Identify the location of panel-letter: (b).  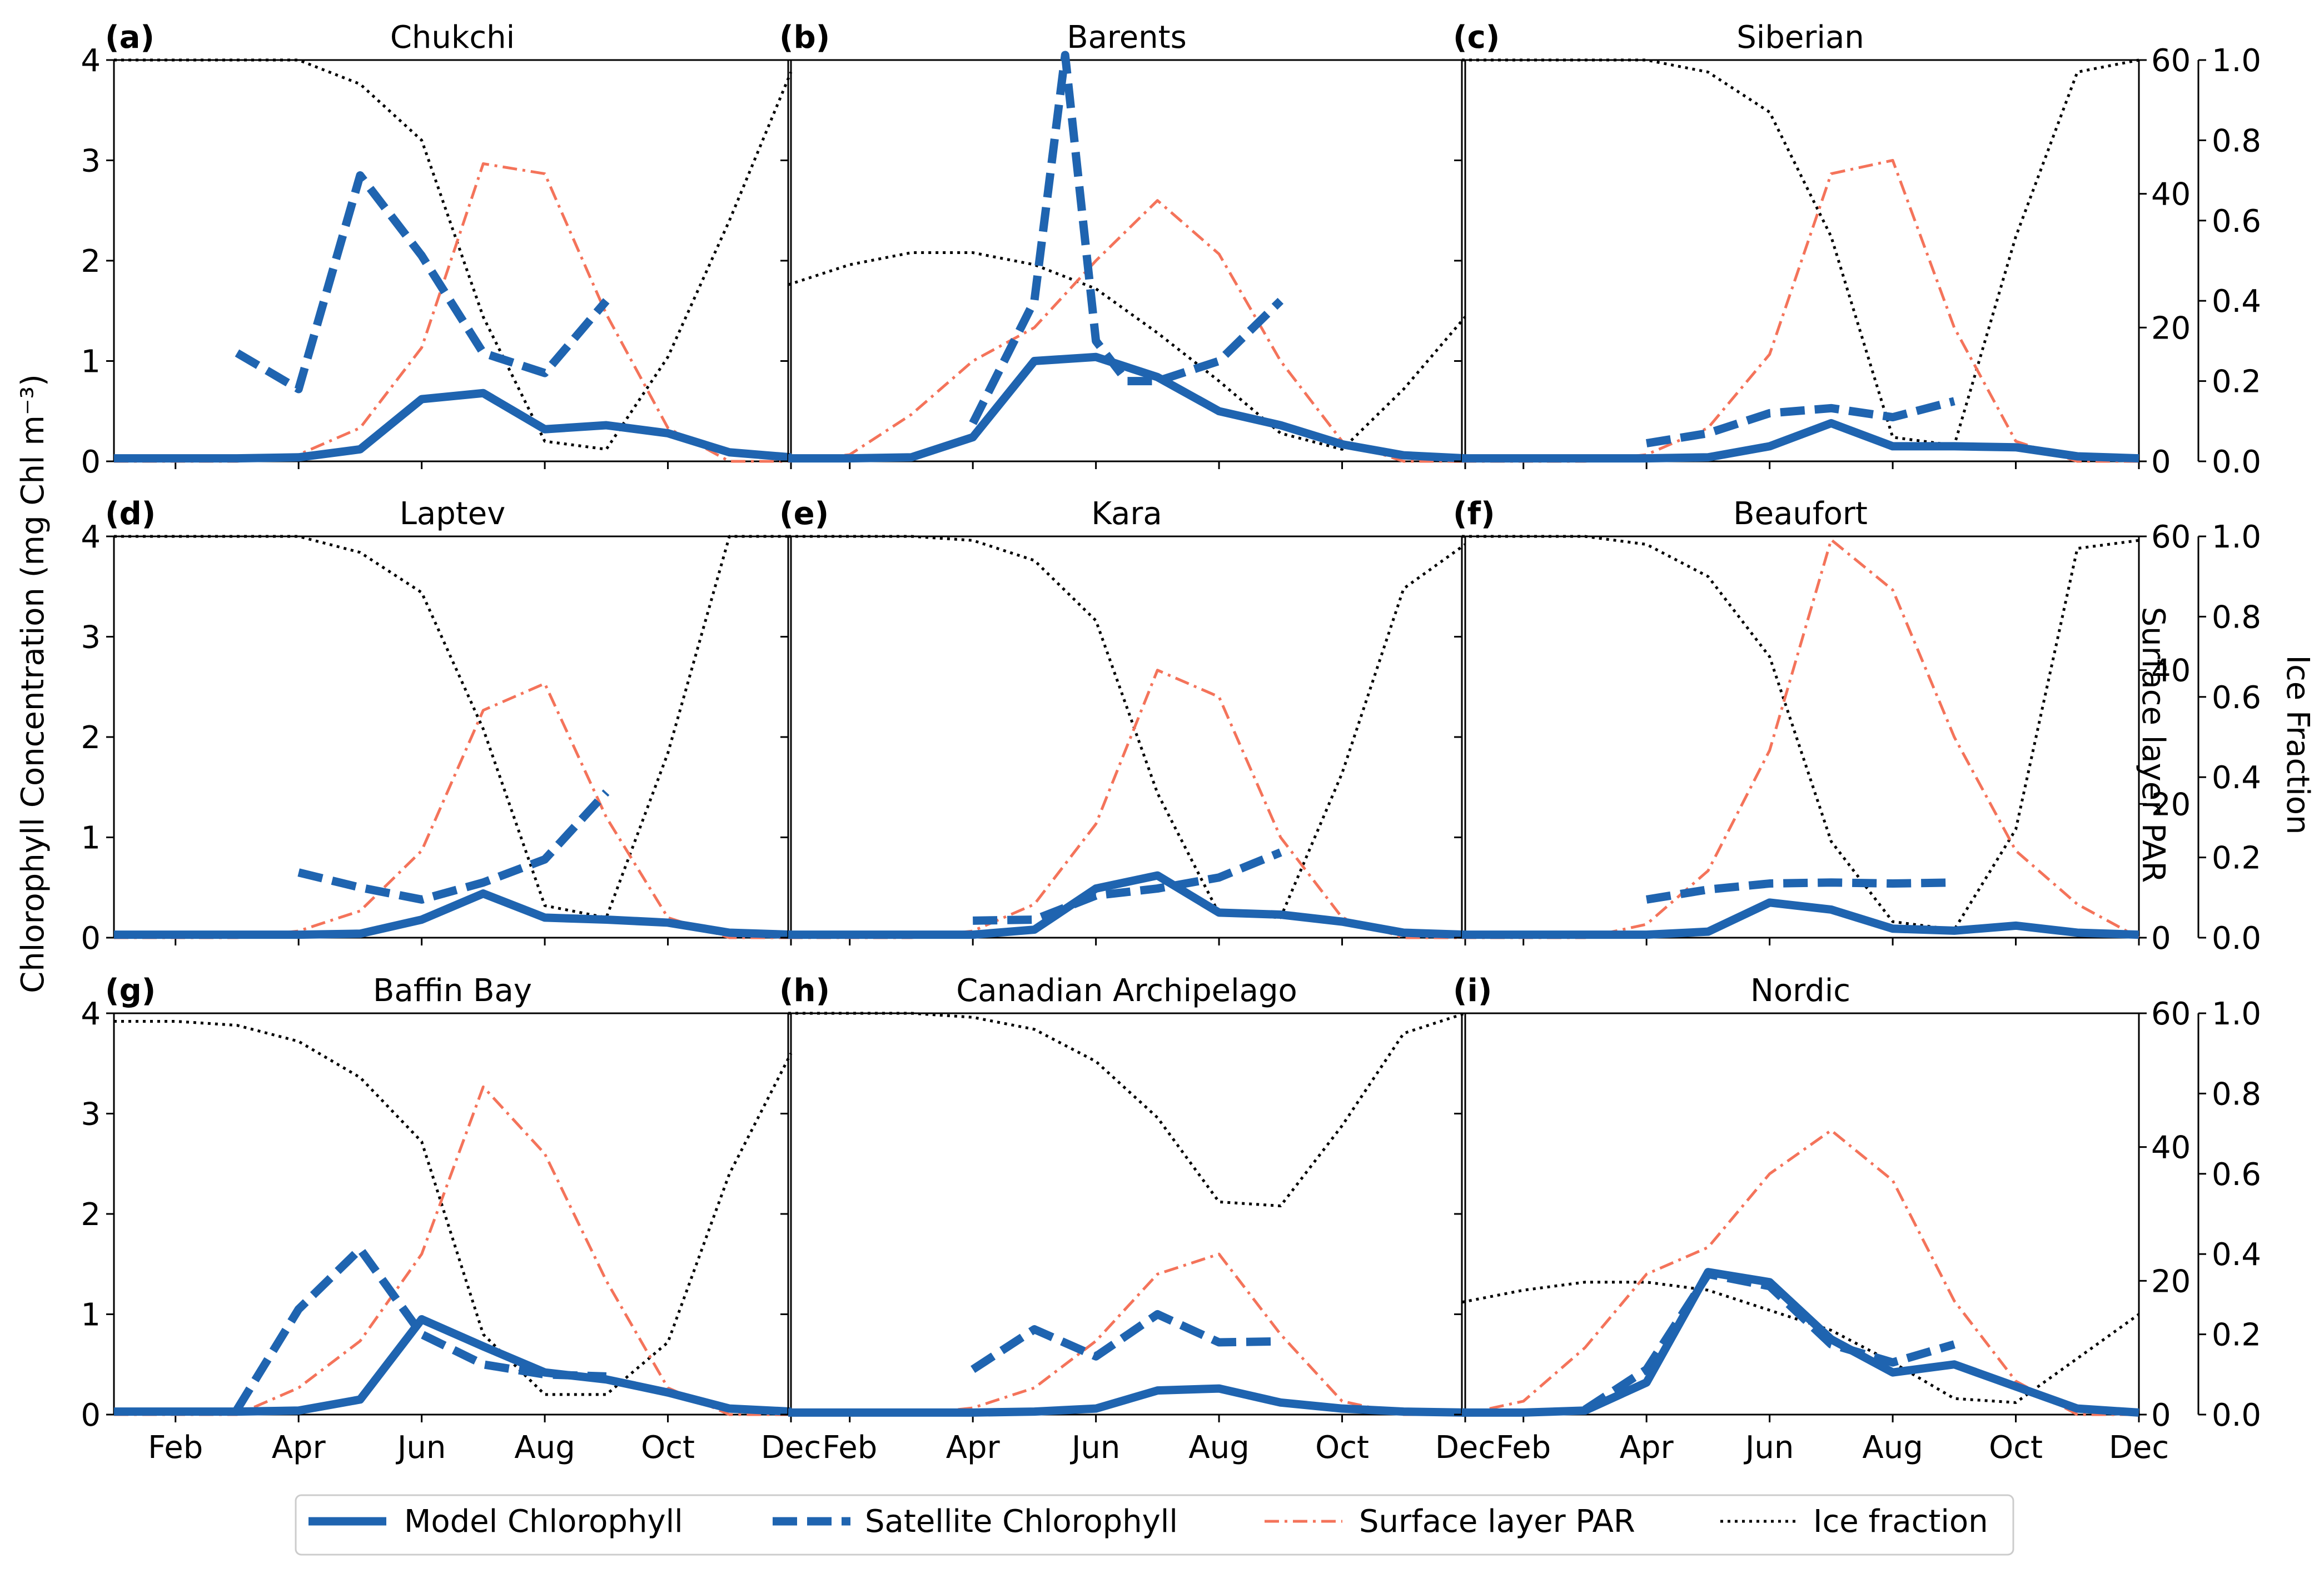
(804, 37).